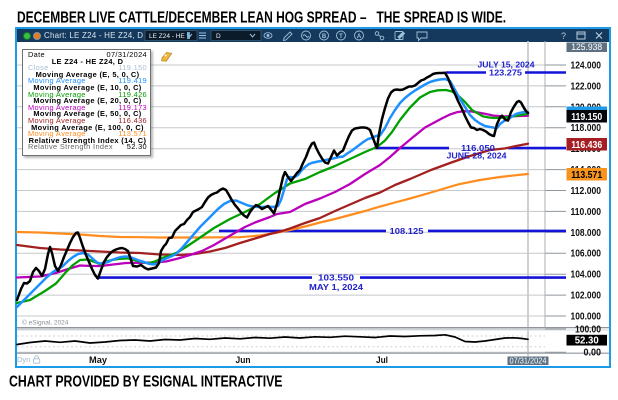  Describe the element at coordinates (407, 231) in the screenshot. I see `svg-text: 108.125` at that location.